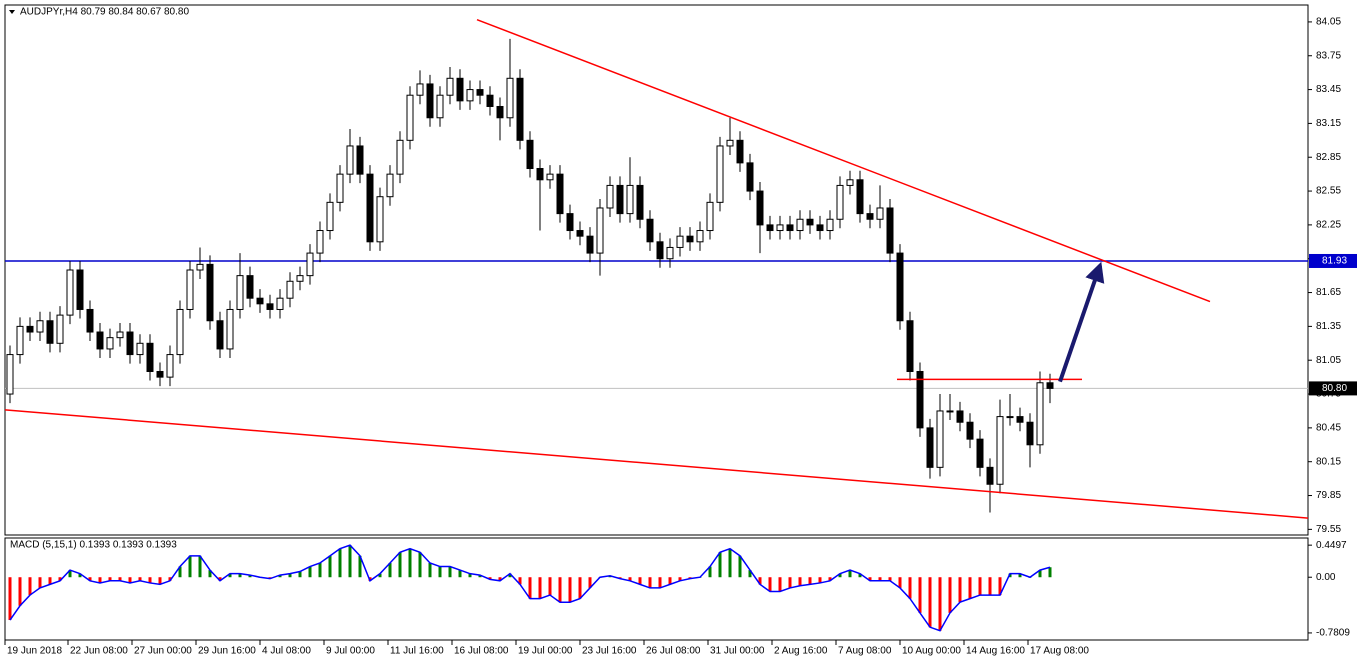 This screenshot has width=1366, height=665. Describe the element at coordinates (1331, 545) in the screenshot. I see `y-tick-label: 0.4497` at that location.